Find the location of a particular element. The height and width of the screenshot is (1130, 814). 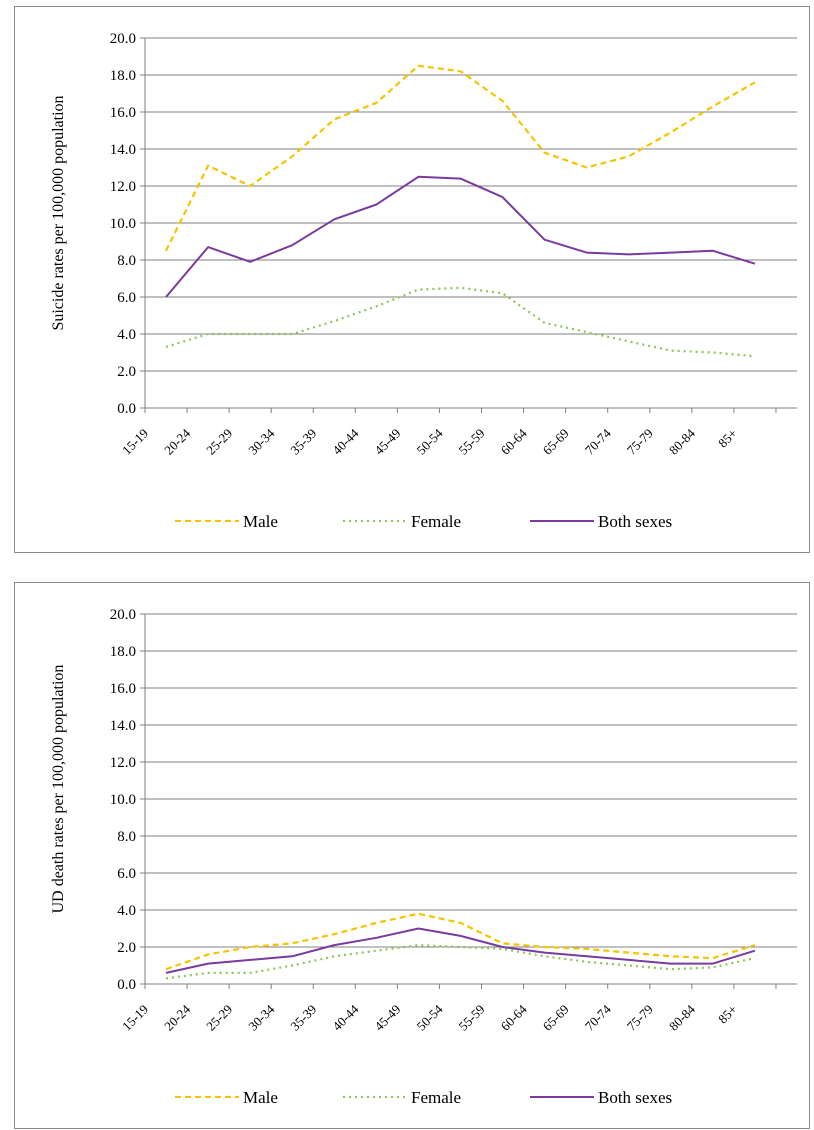

y-axis-label: UD death rates per 100,000 population is located at coordinates (58, 789).